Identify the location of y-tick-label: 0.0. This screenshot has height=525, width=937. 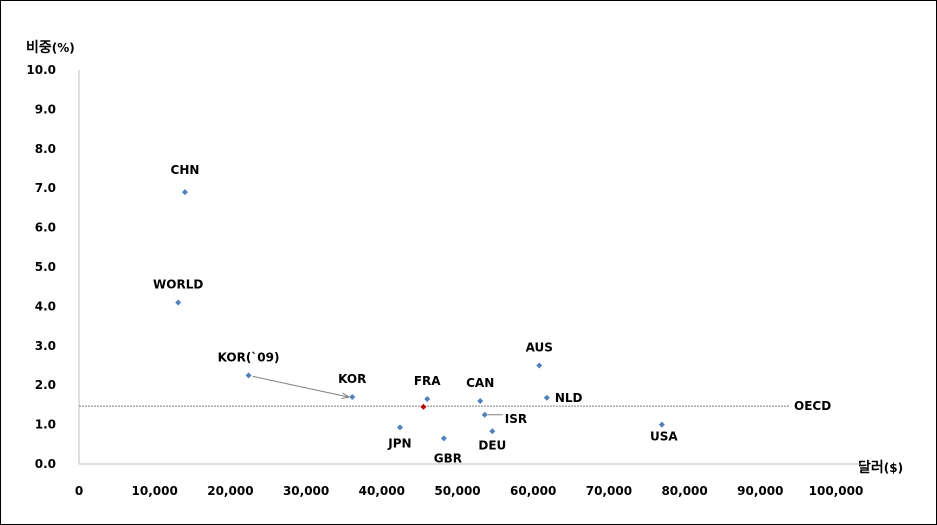
(45, 464).